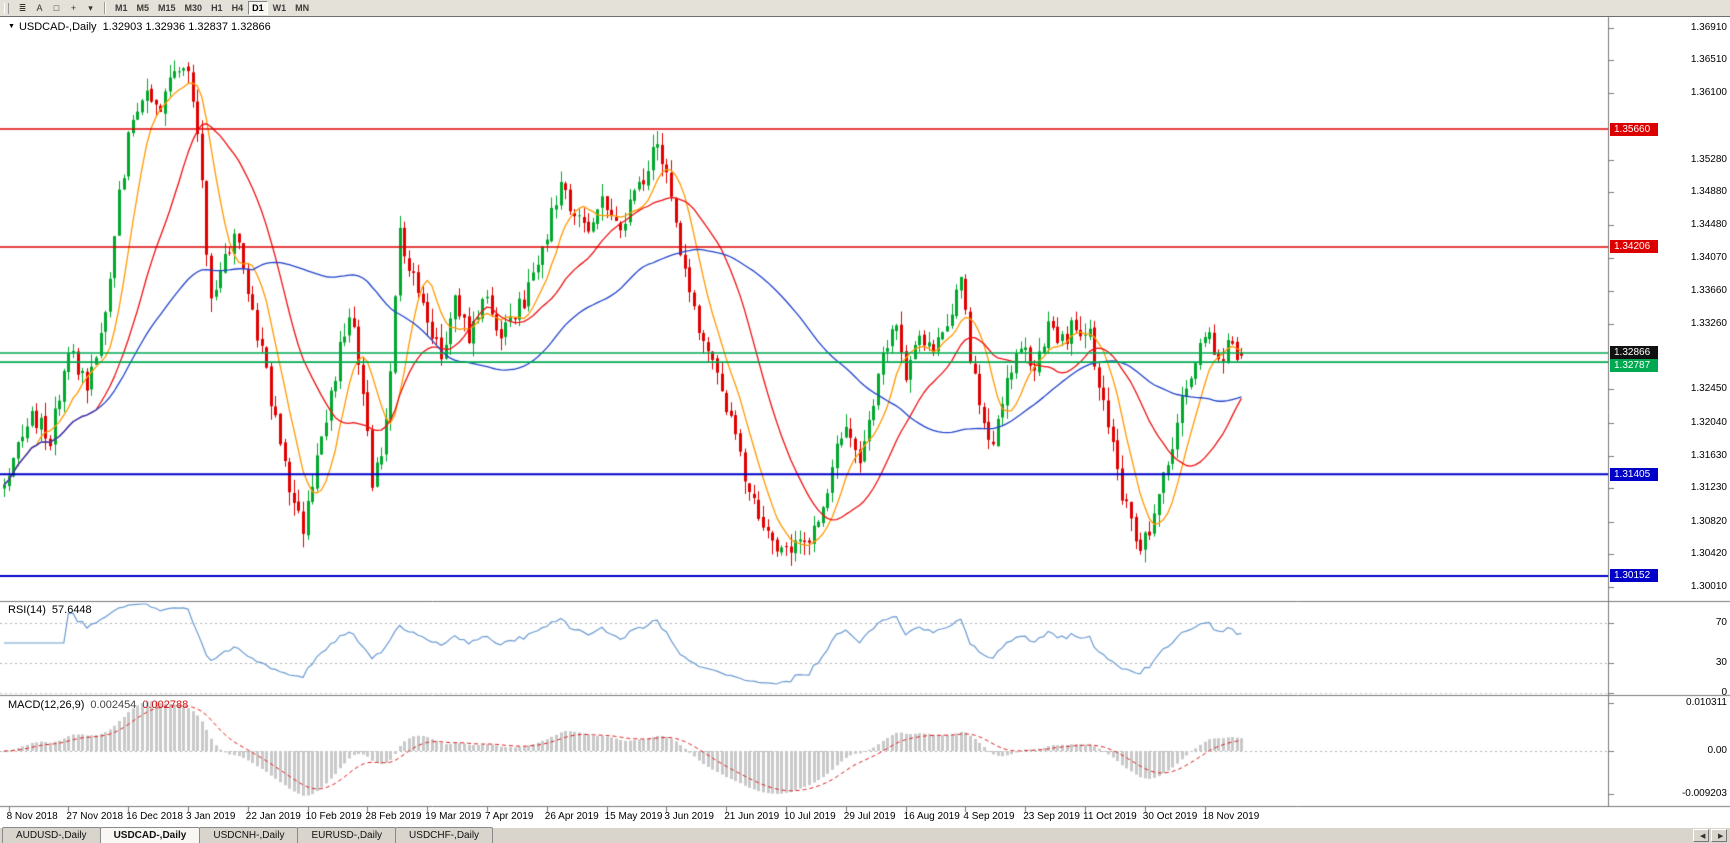  What do you see at coordinates (211, 816) in the screenshot?
I see `time-axis-label: 3 Jan 2019` at bounding box center [211, 816].